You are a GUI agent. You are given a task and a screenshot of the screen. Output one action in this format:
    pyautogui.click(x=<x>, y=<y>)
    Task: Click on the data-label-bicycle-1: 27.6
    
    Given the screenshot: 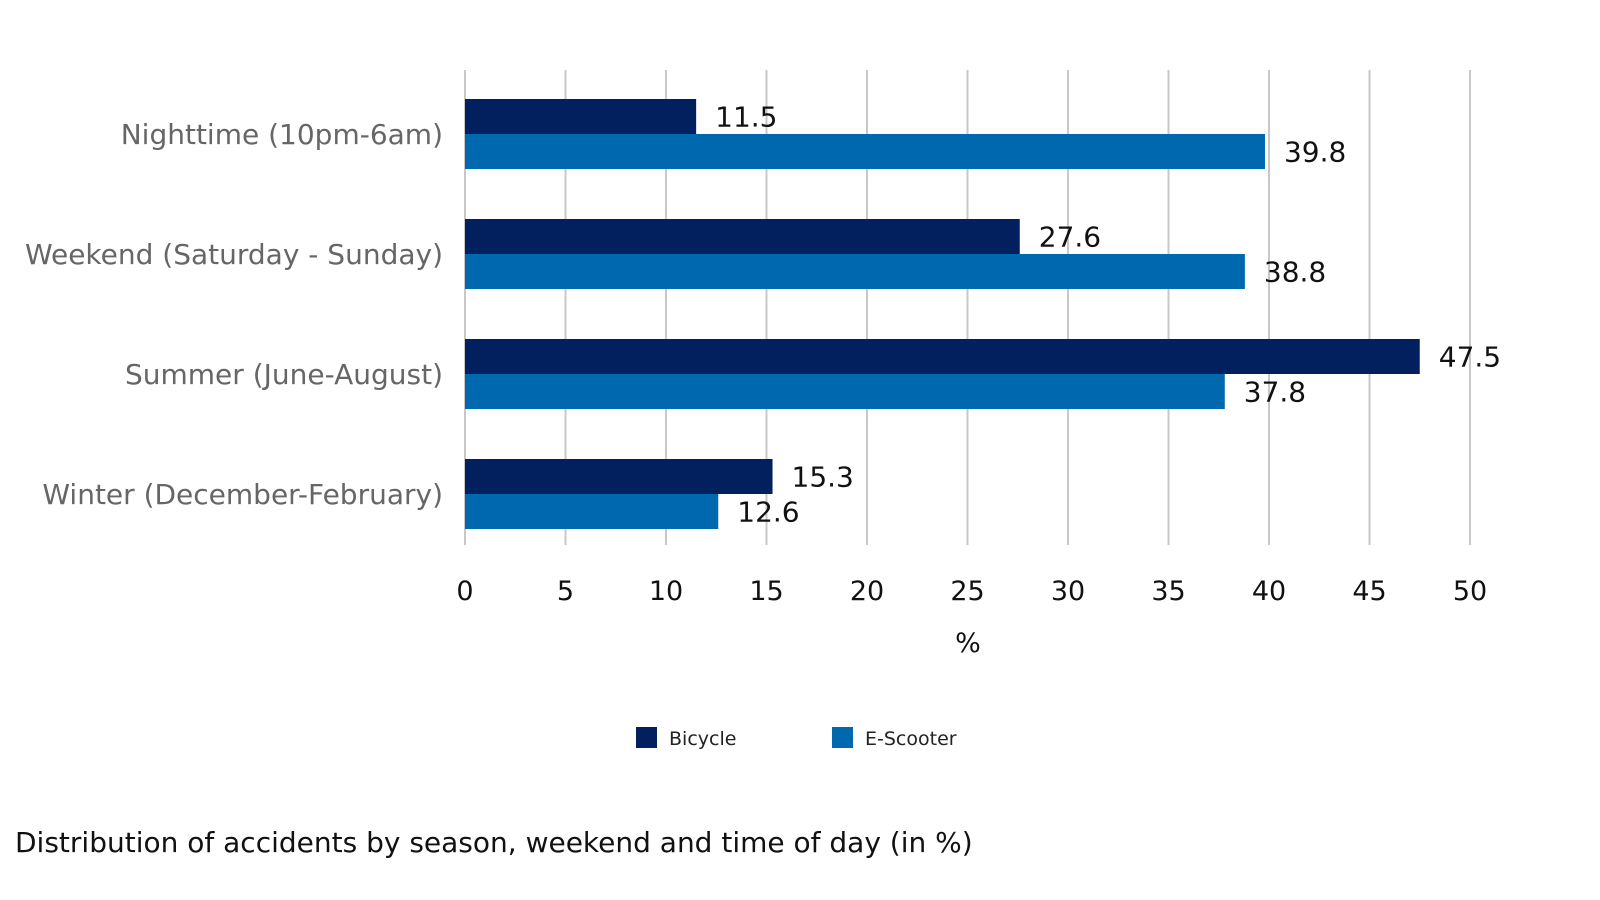 What is the action you would take?
    pyautogui.click(x=1070, y=237)
    